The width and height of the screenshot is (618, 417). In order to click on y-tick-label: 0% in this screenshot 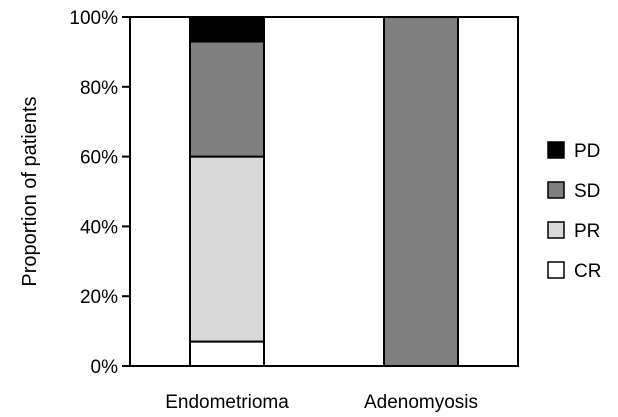, I will do `click(105, 367)`.